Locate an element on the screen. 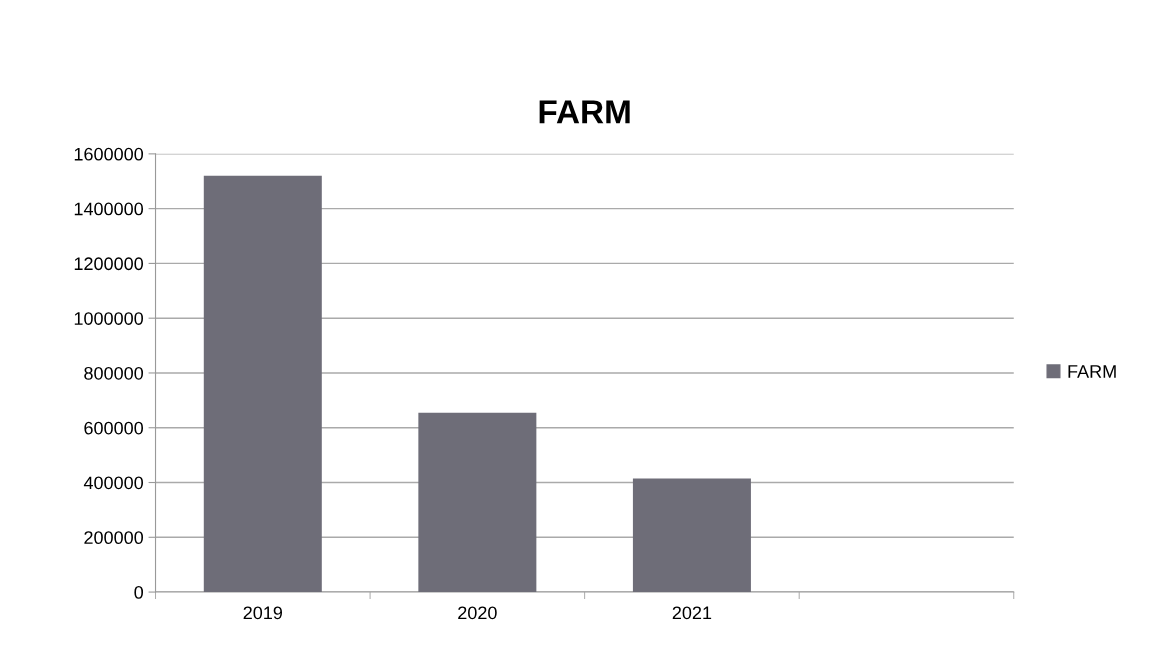 The image size is (1152, 669). y-tick-label: 200000 is located at coordinates (114, 538).